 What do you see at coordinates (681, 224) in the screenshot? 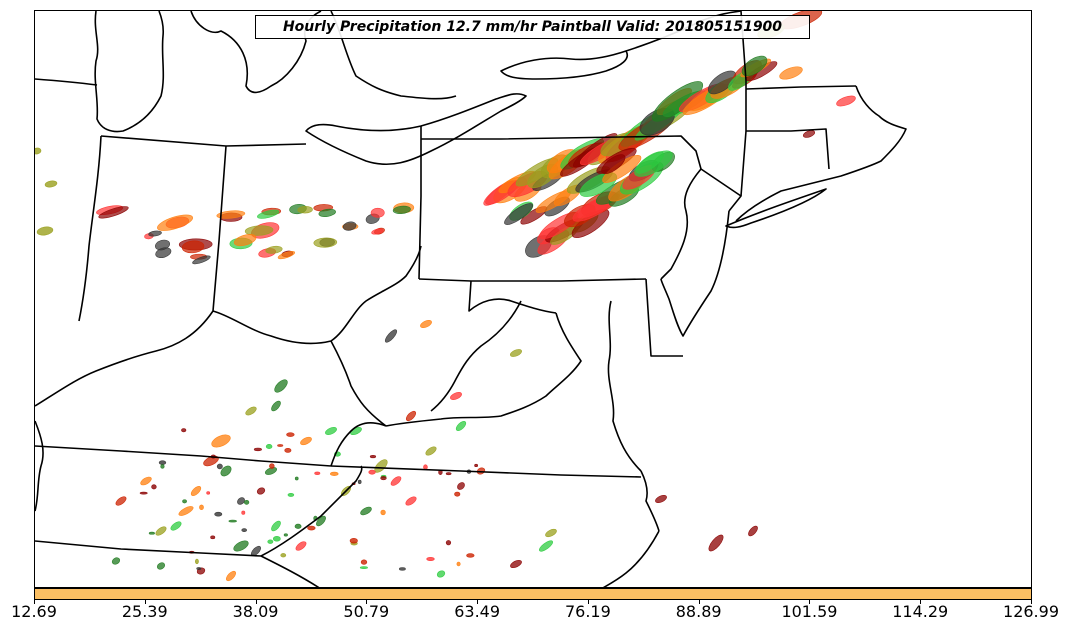
I see `pennsylvania-east` at bounding box center [681, 224].